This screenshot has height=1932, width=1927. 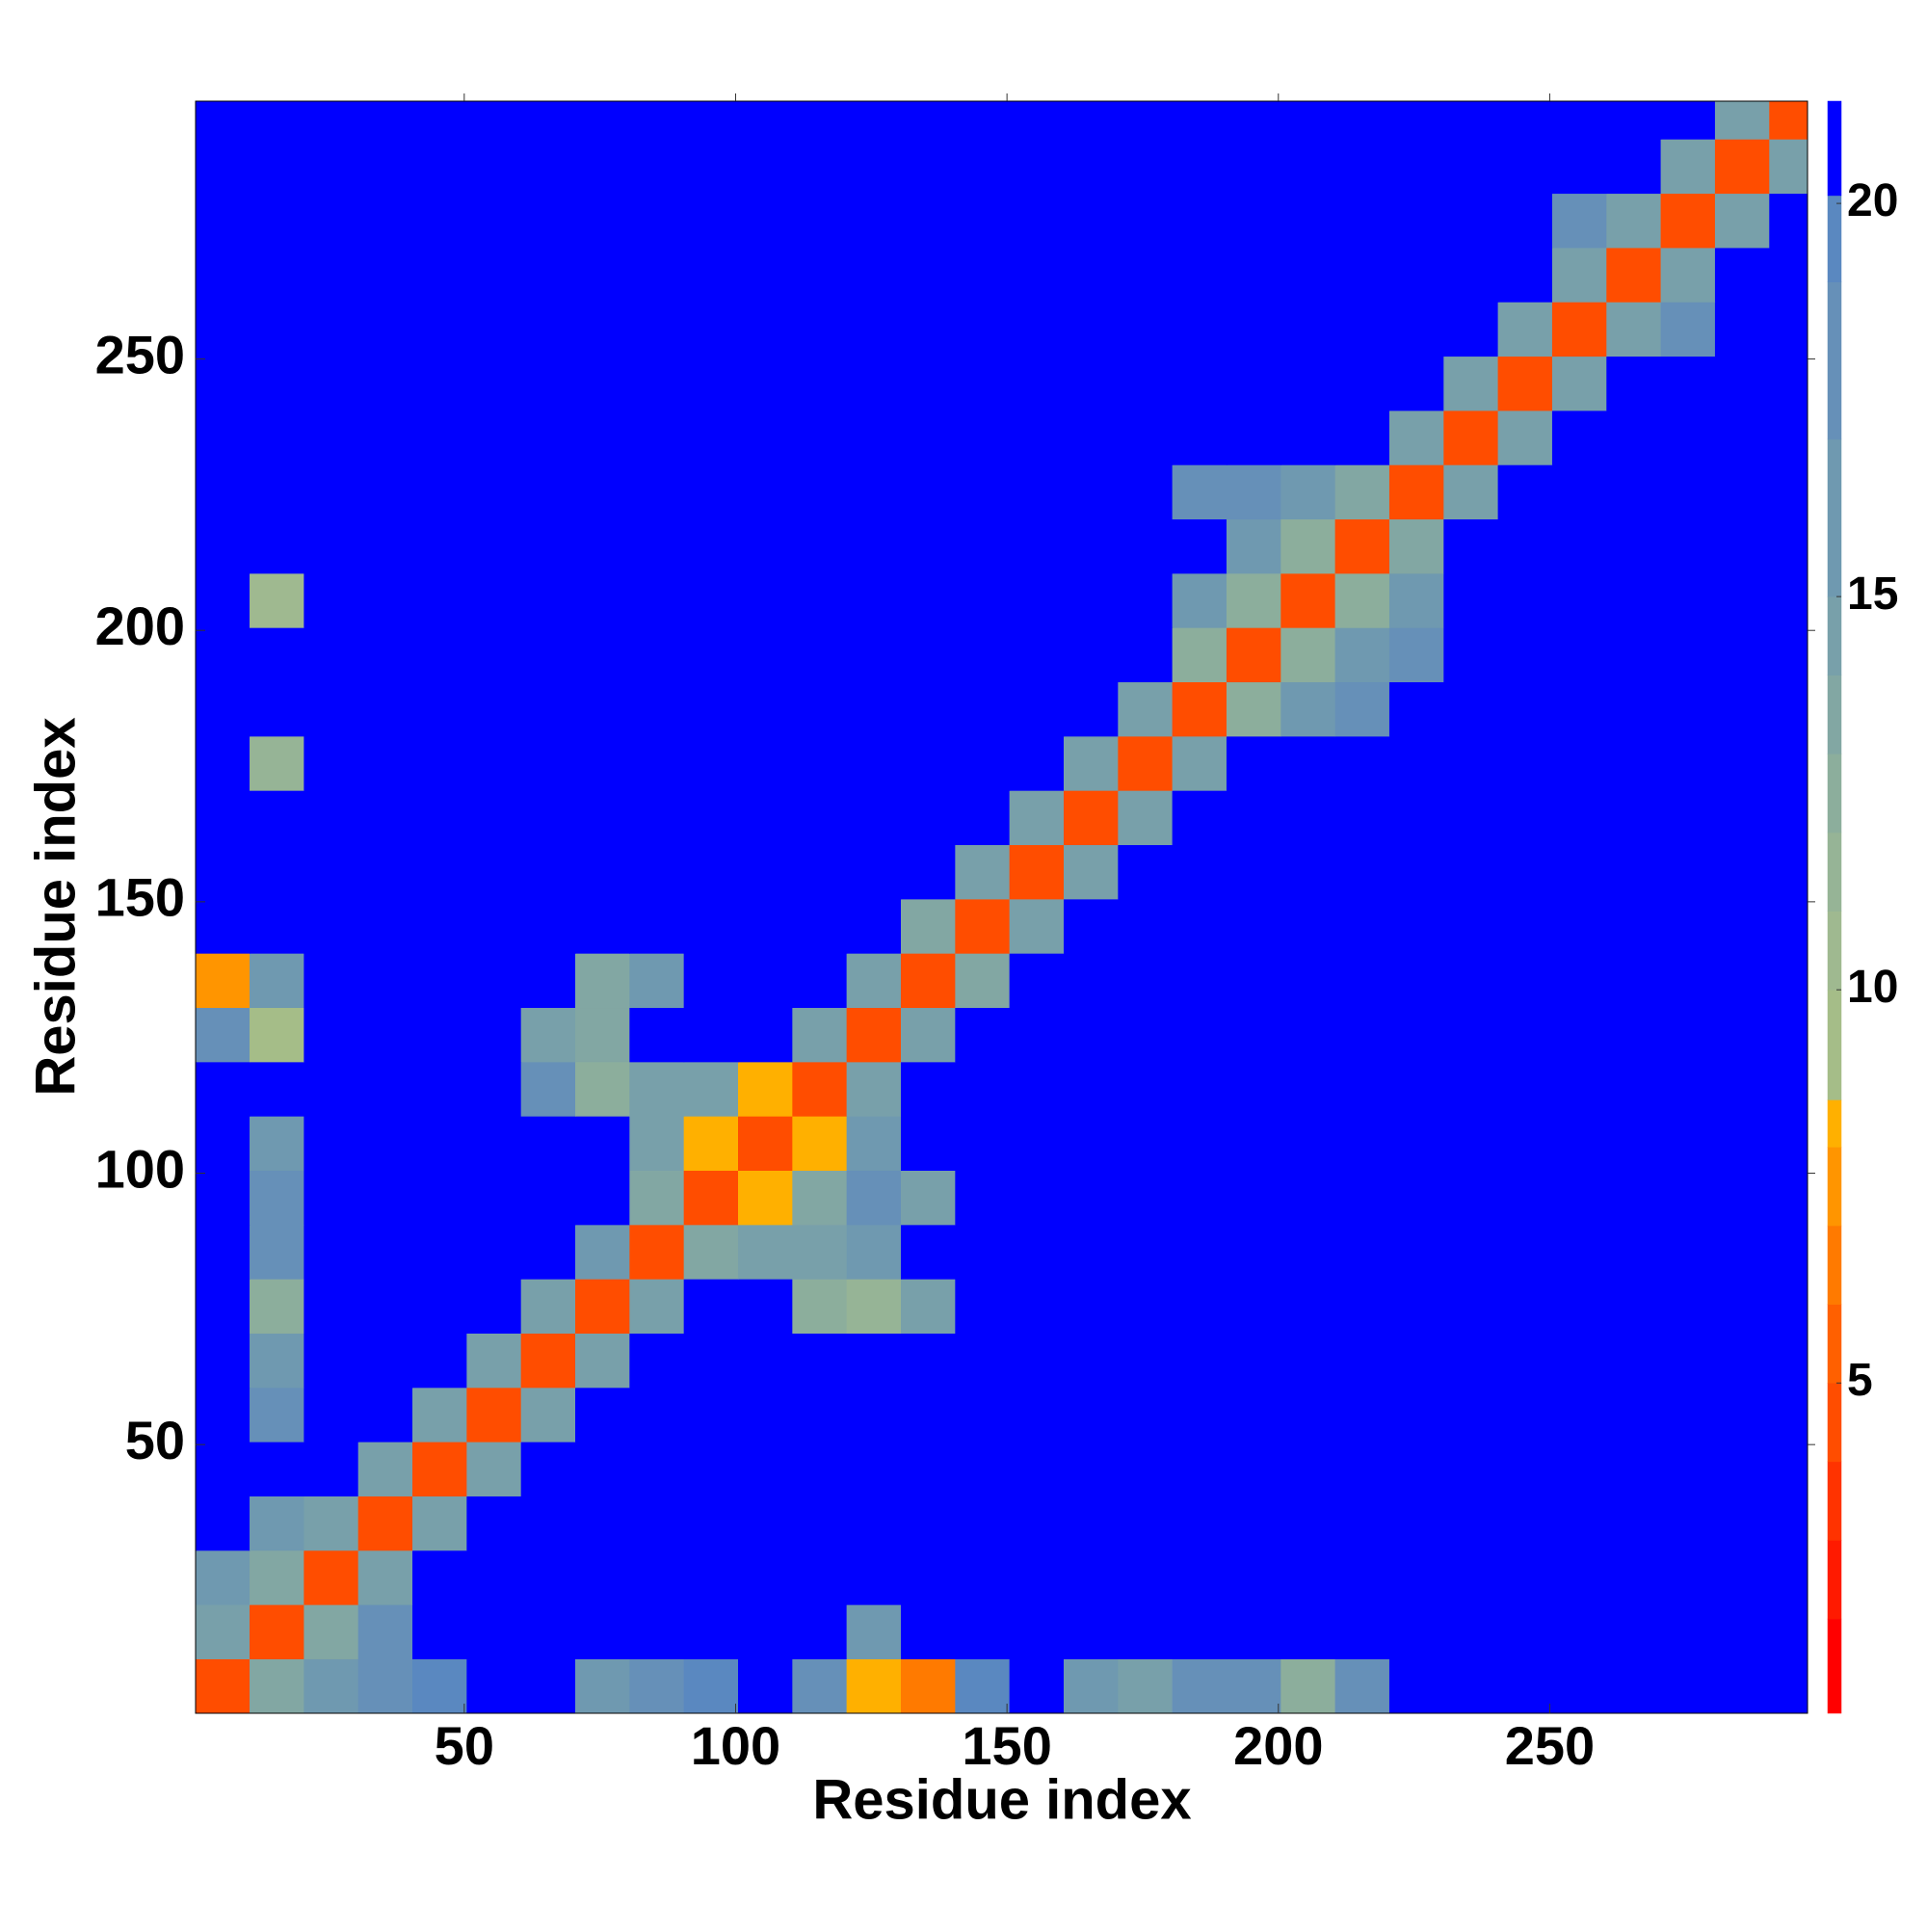 What do you see at coordinates (1873, 594) in the screenshot?
I see `colorbar-tick-label: 15` at bounding box center [1873, 594].